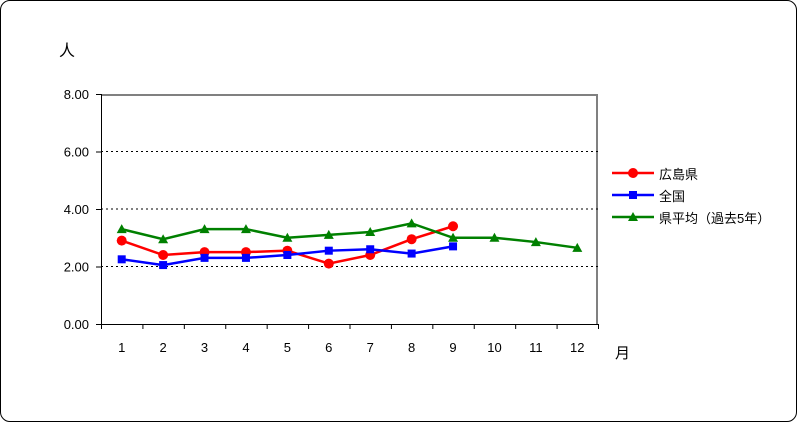 This screenshot has height=422, width=797. What do you see at coordinates (76, 94) in the screenshot?
I see `y-tick-label: 8.00` at bounding box center [76, 94].